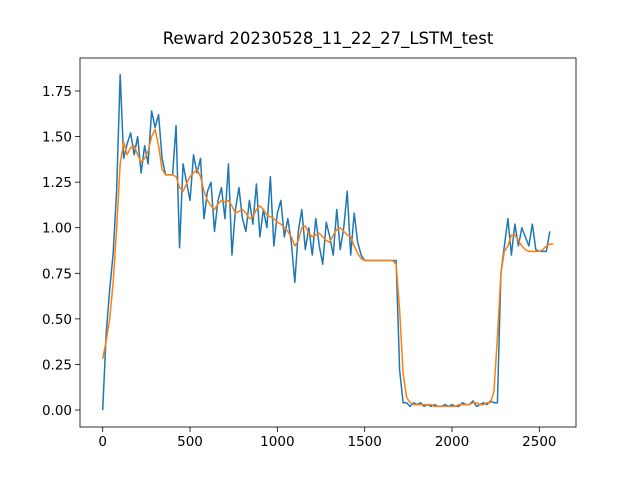 The image size is (640, 480). Describe the element at coordinates (277, 442) in the screenshot. I see `x-tick-label: 1000` at that location.